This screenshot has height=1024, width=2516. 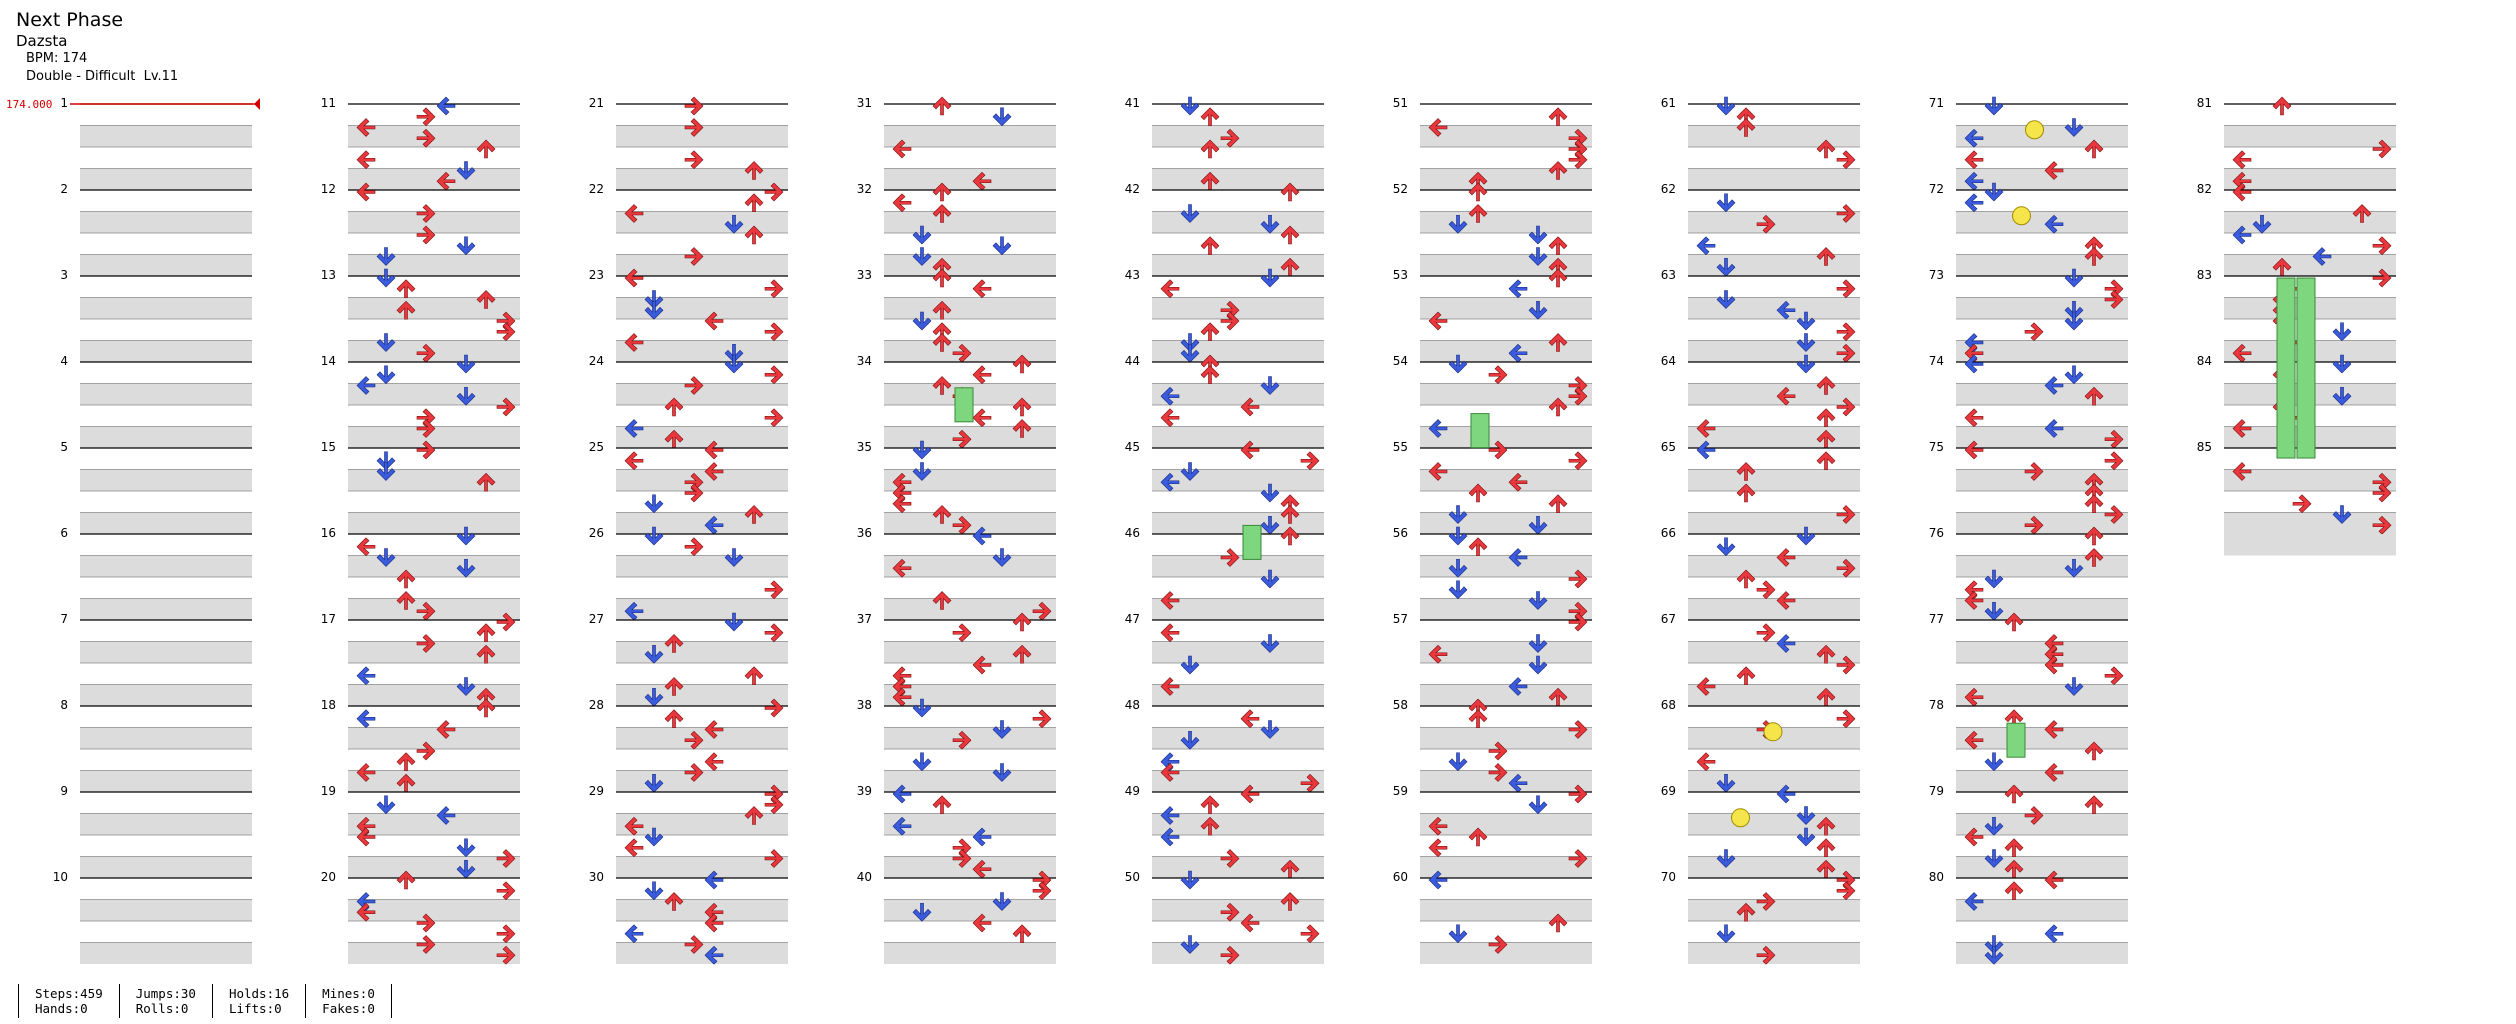 What do you see at coordinates (64, 533) in the screenshot?
I see `measure-number: 6` at bounding box center [64, 533].